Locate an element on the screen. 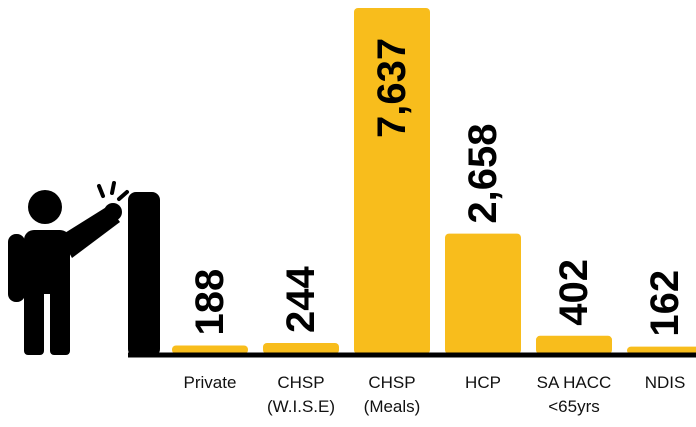 This screenshot has height=427, width=696. value-label: 2,658 is located at coordinates (483, 173).